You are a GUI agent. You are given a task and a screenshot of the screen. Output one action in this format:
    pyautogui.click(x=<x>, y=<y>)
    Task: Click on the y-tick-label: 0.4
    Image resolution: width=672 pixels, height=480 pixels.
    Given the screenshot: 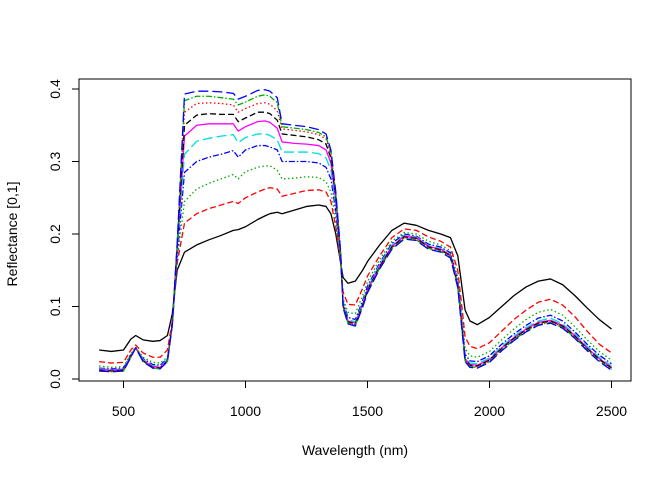 What is the action you would take?
    pyautogui.click(x=55, y=89)
    